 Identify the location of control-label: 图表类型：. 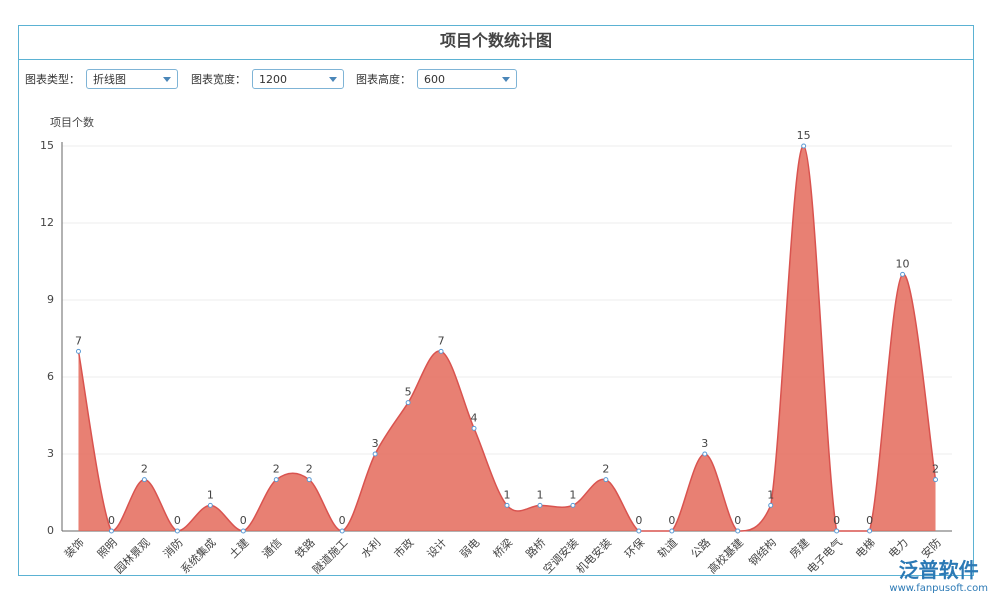
(52, 79).